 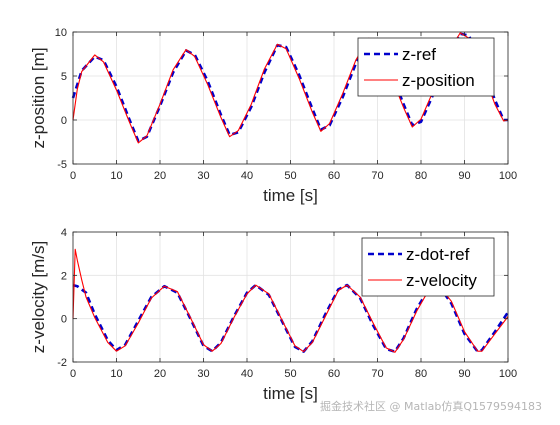 I want to click on legend-label: z-dot-ref, so click(x=438, y=254).